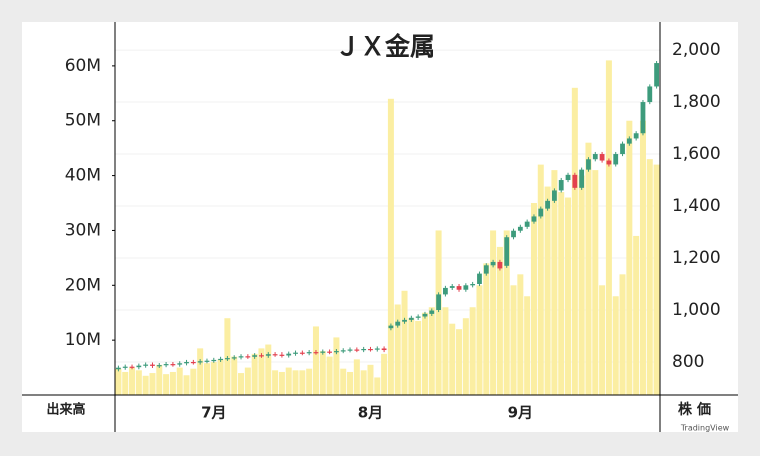  Describe the element at coordinates (696, 50) in the screenshot. I see `y2-tick-label: 2,000` at that location.